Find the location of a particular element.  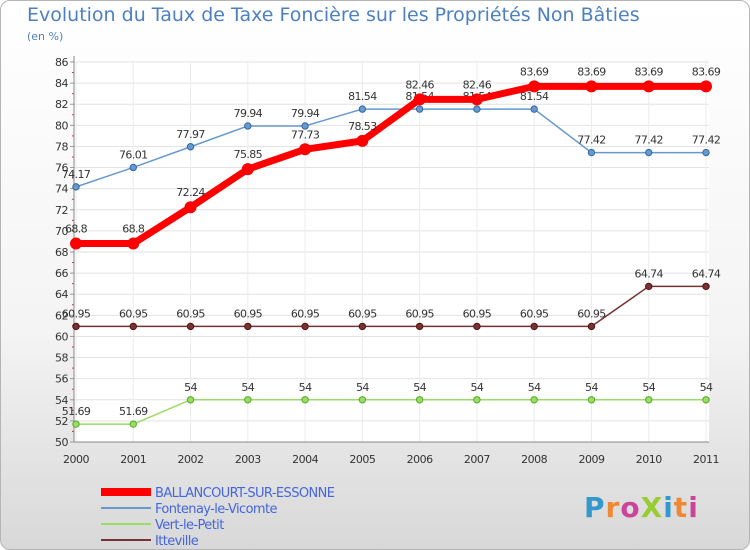

y-tick-label: 76 is located at coordinates (61, 168).